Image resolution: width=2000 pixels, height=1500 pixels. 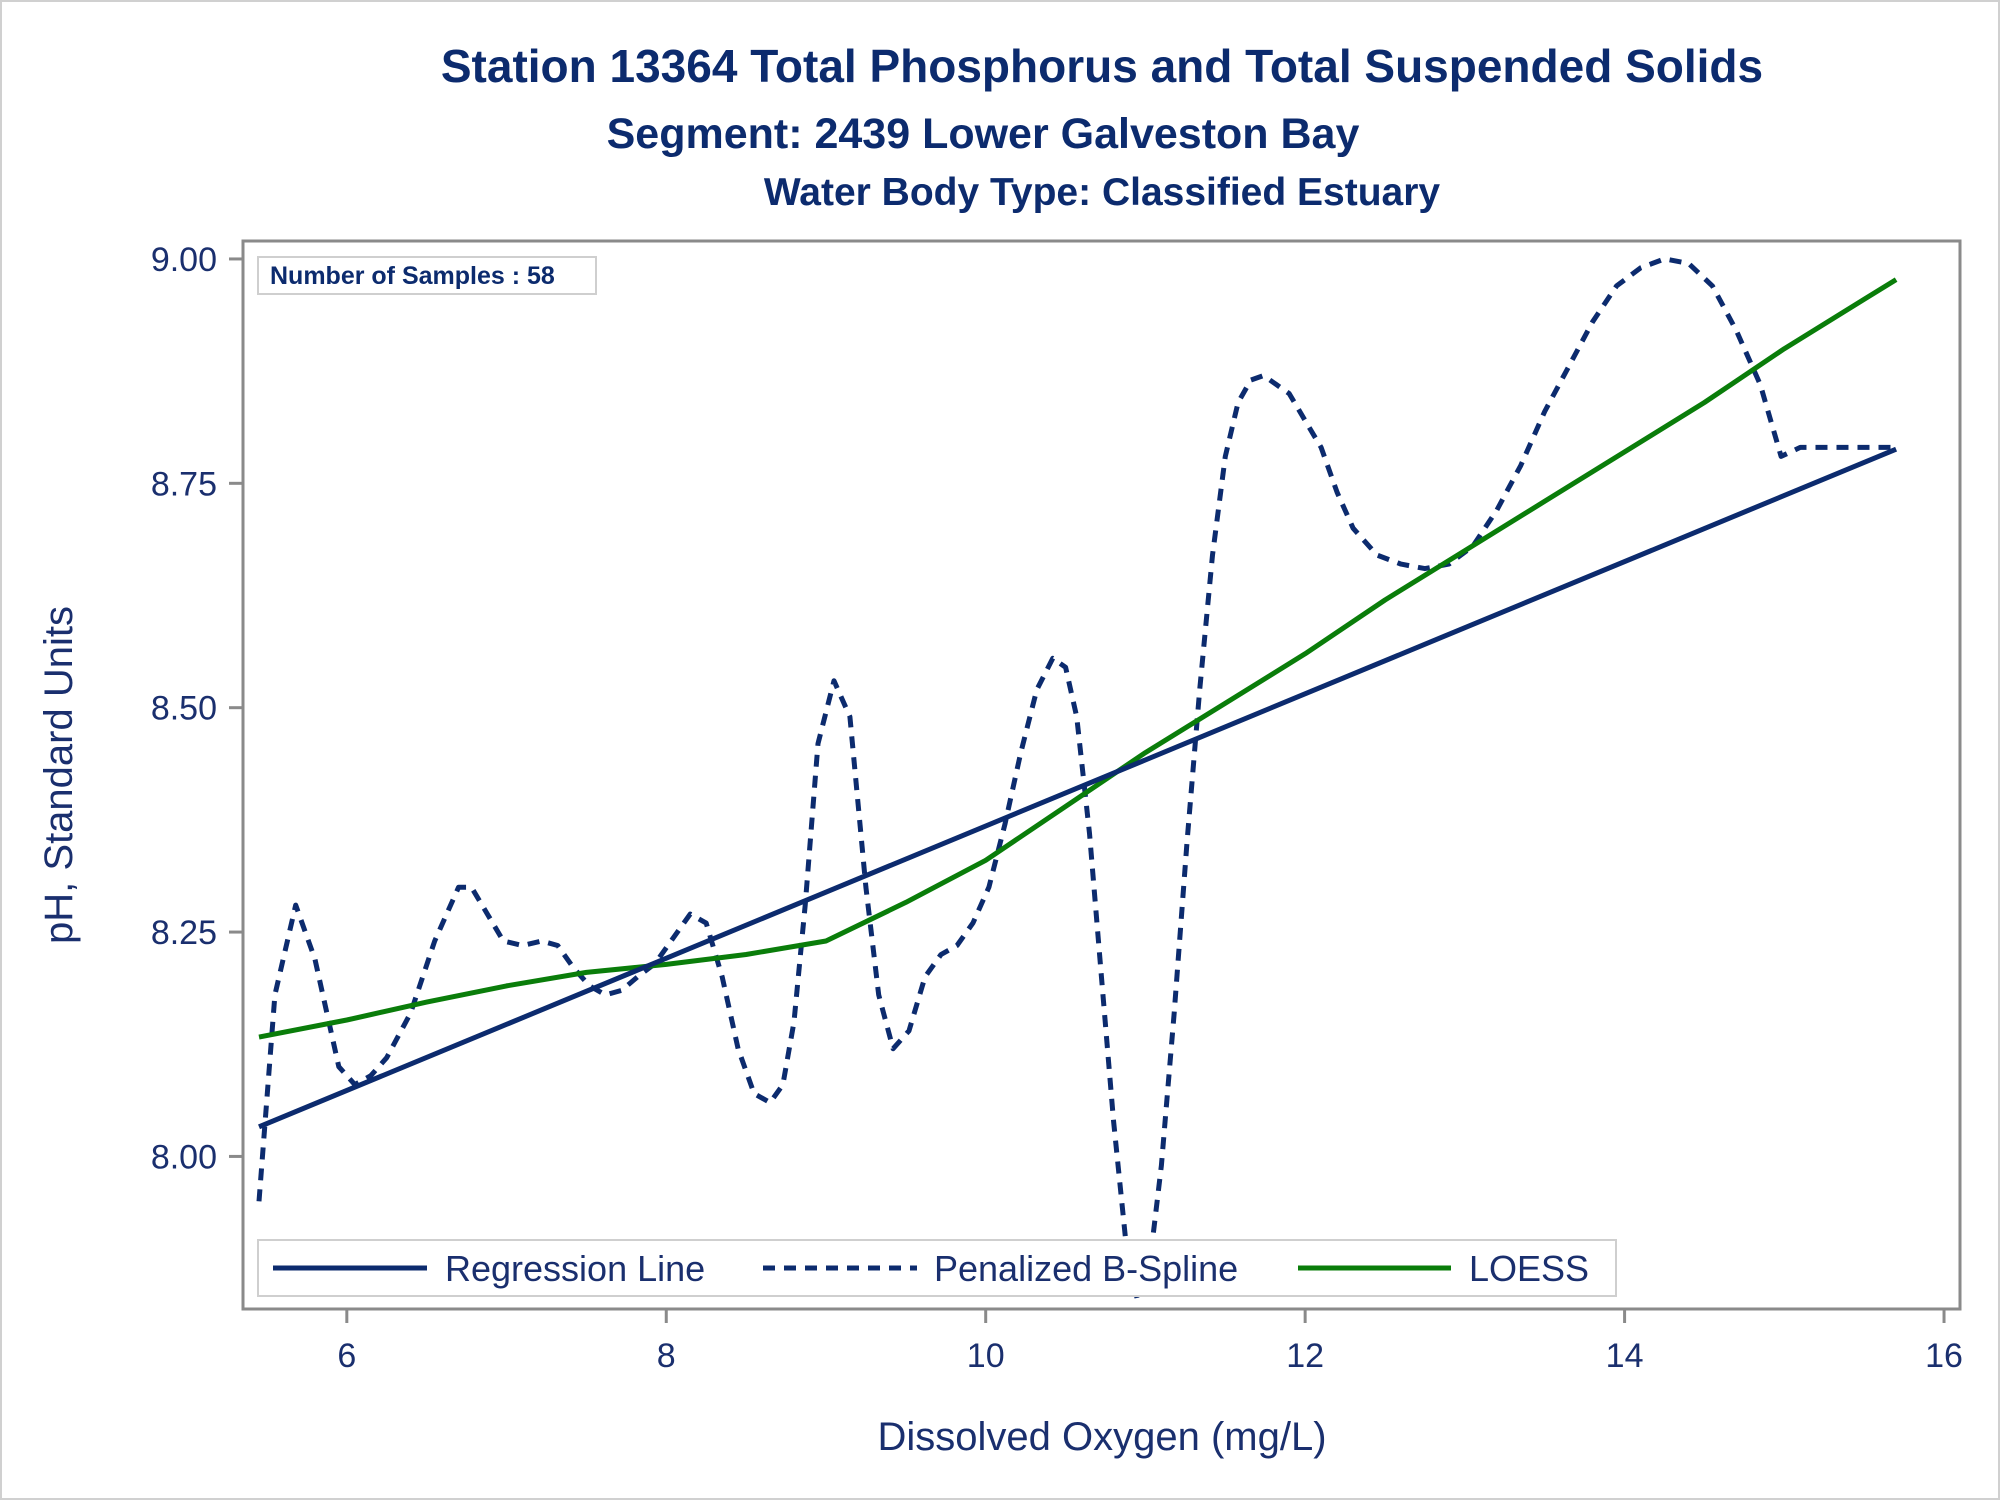 What do you see at coordinates (184, 260) in the screenshot?
I see `y-tick-label: 9.00` at bounding box center [184, 260].